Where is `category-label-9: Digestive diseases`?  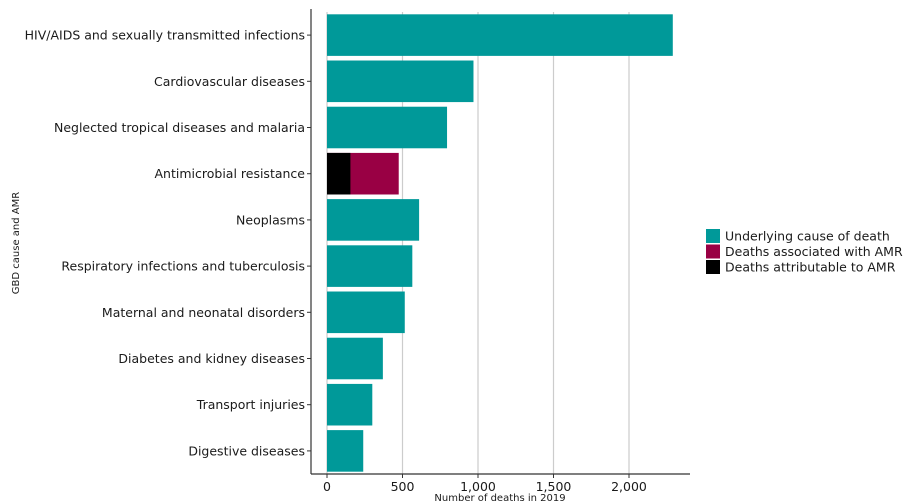
category-label-9: Digestive diseases is located at coordinates (246, 450).